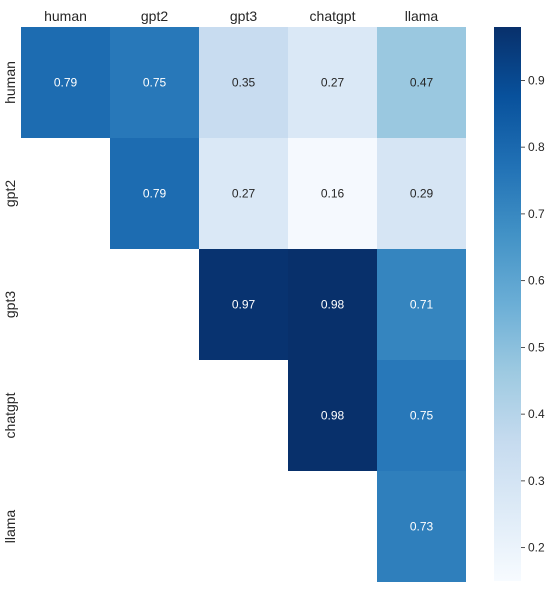  I want to click on row-label-chatgpt: chatgpt, so click(10, 415).